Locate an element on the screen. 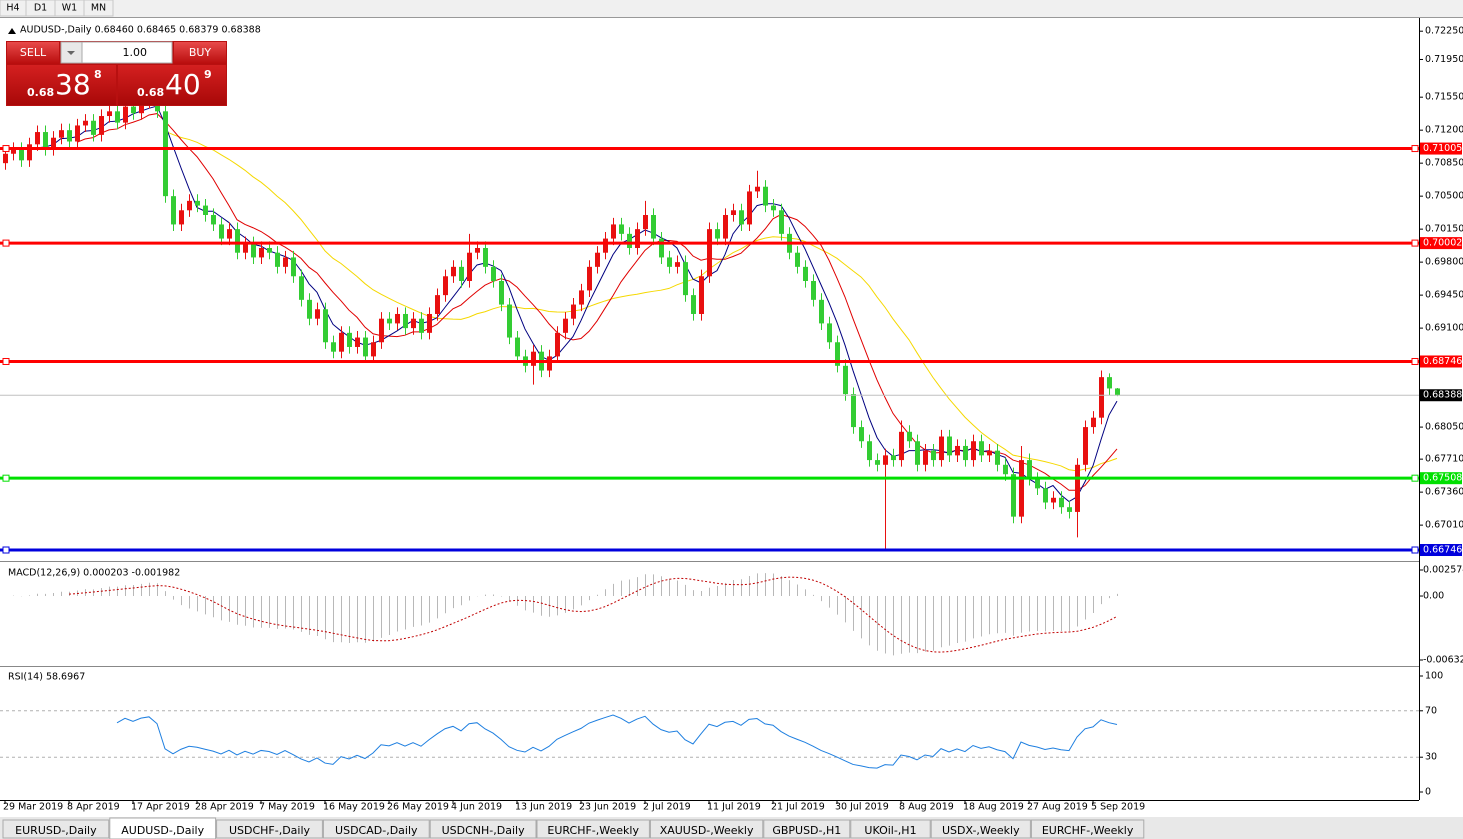  x-tick-label: 18 Aug 2019 is located at coordinates (993, 807).